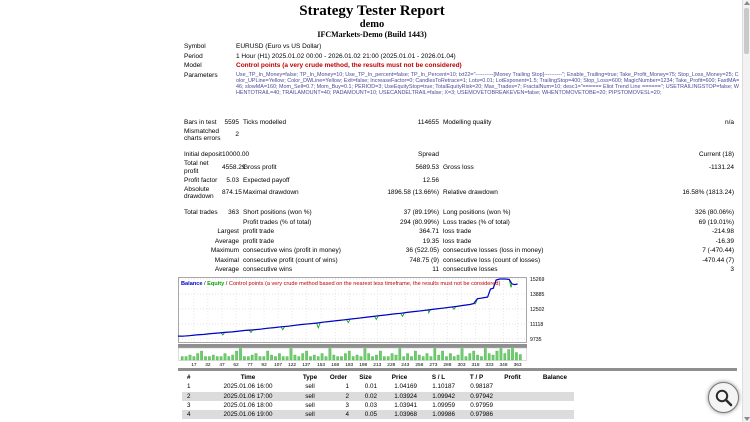  Describe the element at coordinates (232, 180) in the screenshot. I see `stat-cell: 5.03` at that location.